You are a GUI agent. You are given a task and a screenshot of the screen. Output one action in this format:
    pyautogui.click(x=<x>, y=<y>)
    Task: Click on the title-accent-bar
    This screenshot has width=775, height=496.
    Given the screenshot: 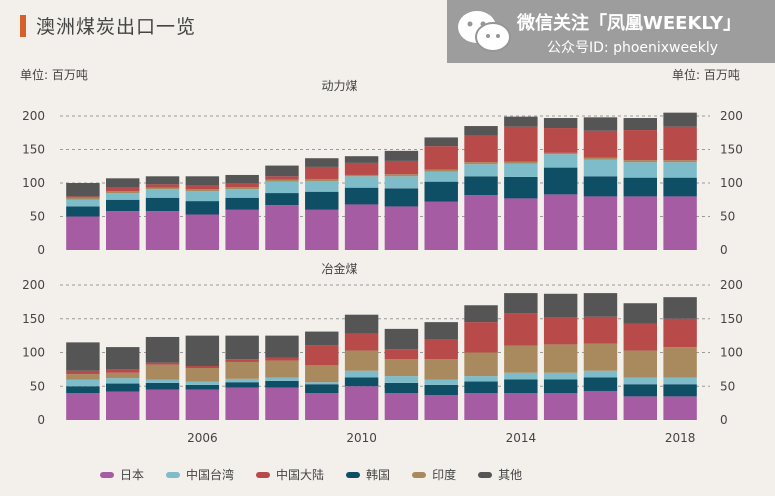 What is the action you would take?
    pyautogui.click(x=23, y=26)
    